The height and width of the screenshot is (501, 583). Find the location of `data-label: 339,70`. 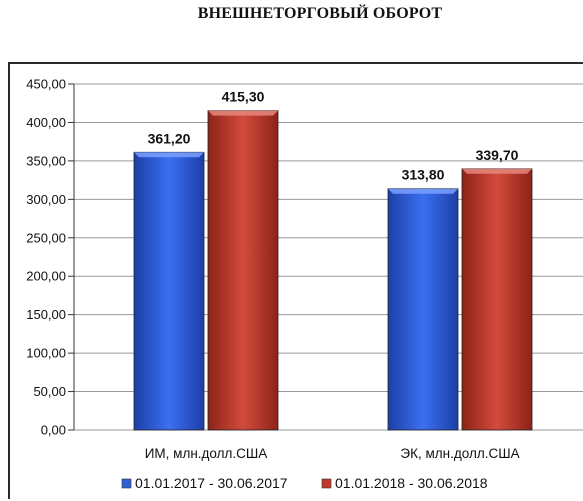

data-label: 339,70 is located at coordinates (497, 155).